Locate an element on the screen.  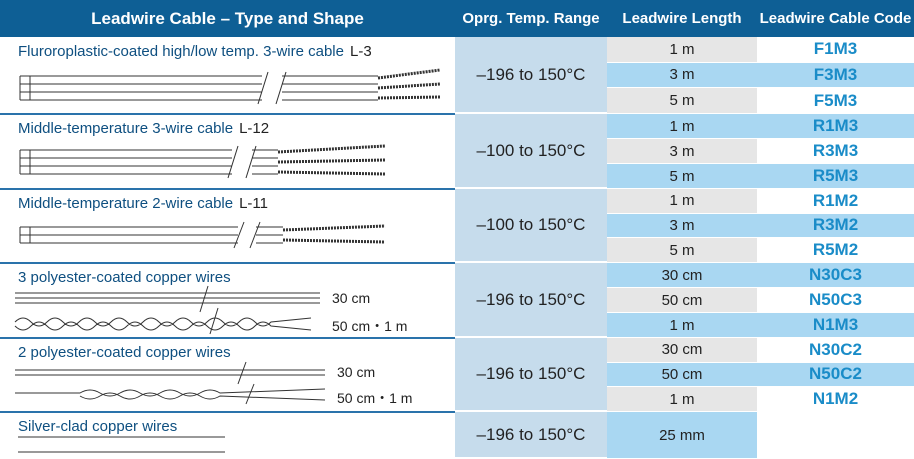
cable-code: R3M3 is located at coordinates (835, 151).